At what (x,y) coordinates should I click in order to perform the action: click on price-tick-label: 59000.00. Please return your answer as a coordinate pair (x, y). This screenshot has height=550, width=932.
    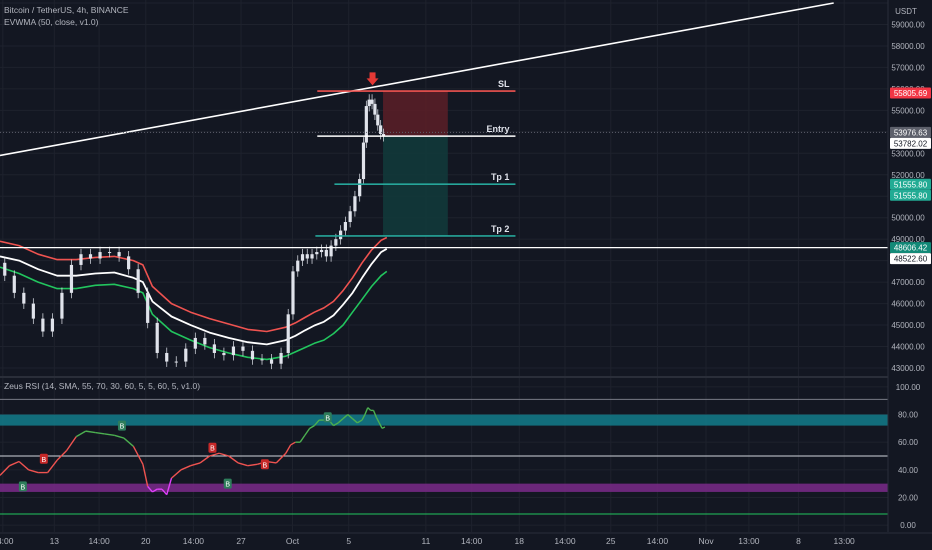
    Looking at the image, I should click on (908, 24).